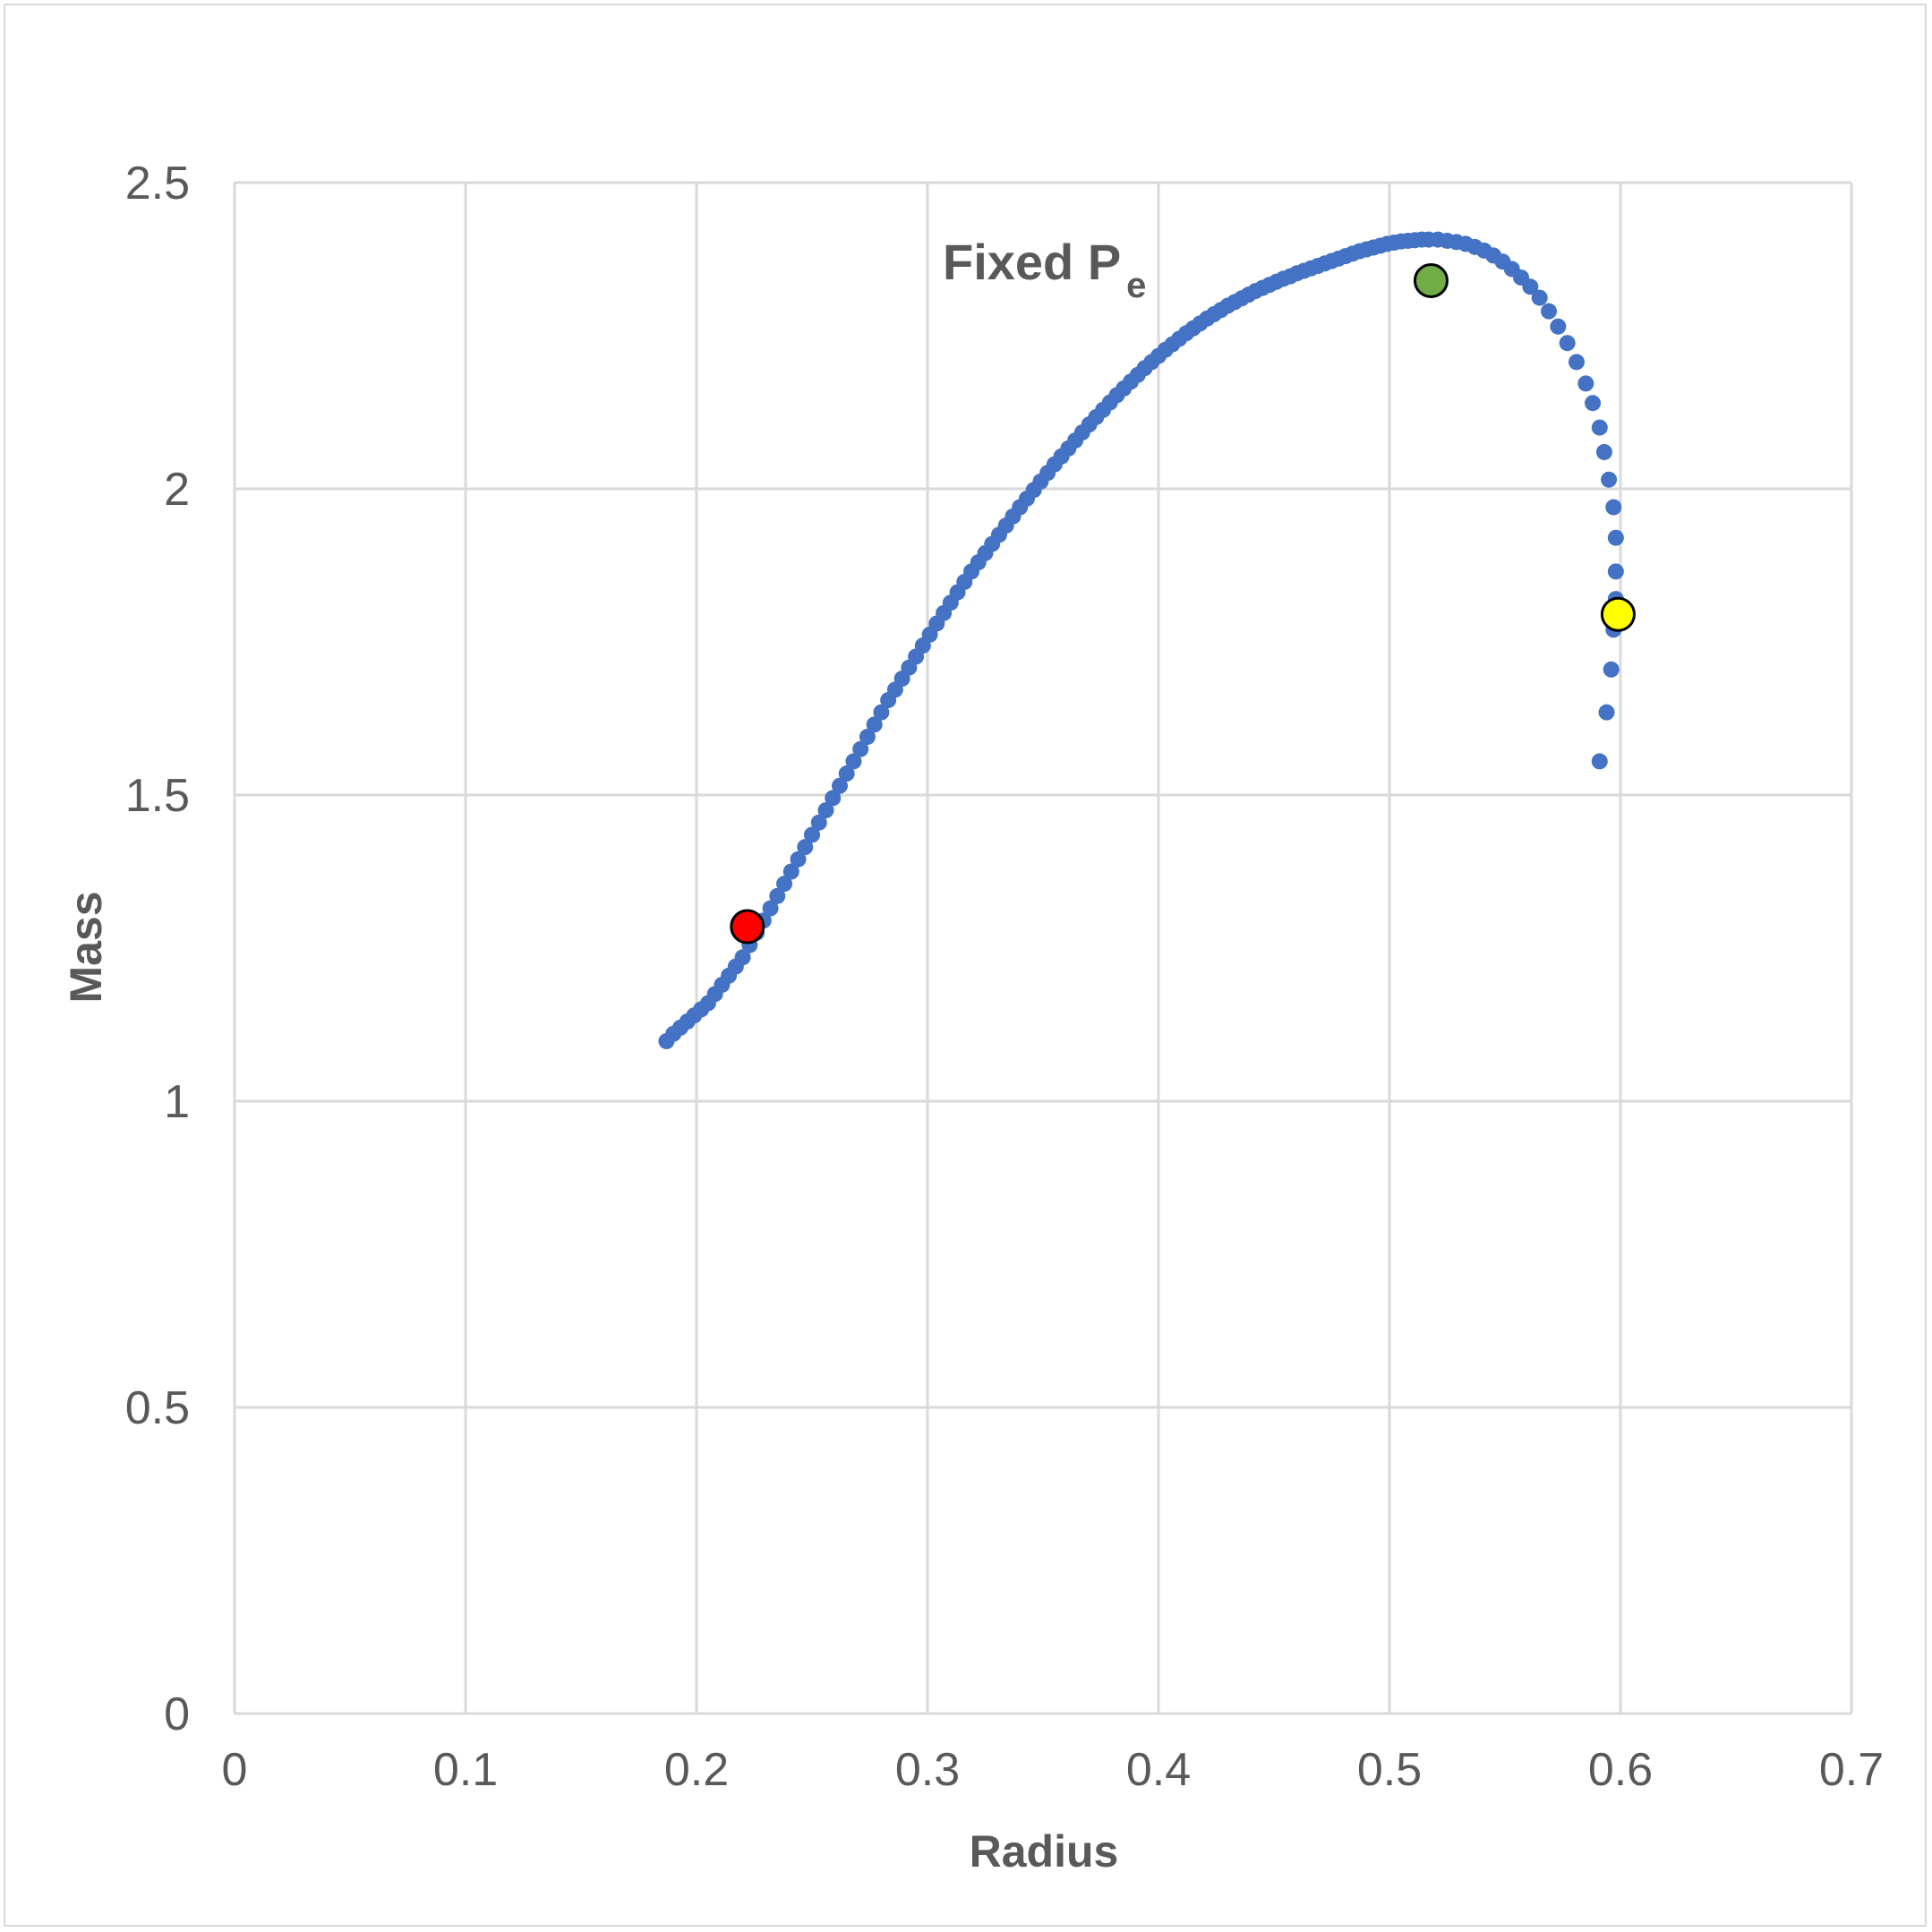 Image resolution: width=1932 pixels, height=1932 pixels. What do you see at coordinates (1389, 1770) in the screenshot?
I see `x-tick-label: 0.5` at bounding box center [1389, 1770].